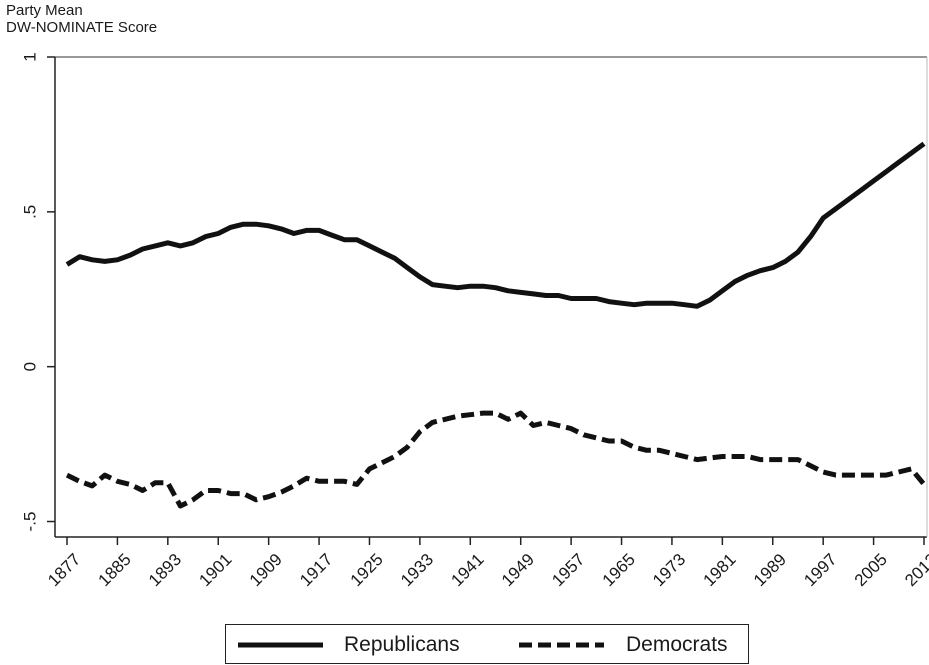 This screenshot has height=665, width=929. I want to click on y-axis-title-line-2: DW-NOMINATE Score, so click(82, 27).